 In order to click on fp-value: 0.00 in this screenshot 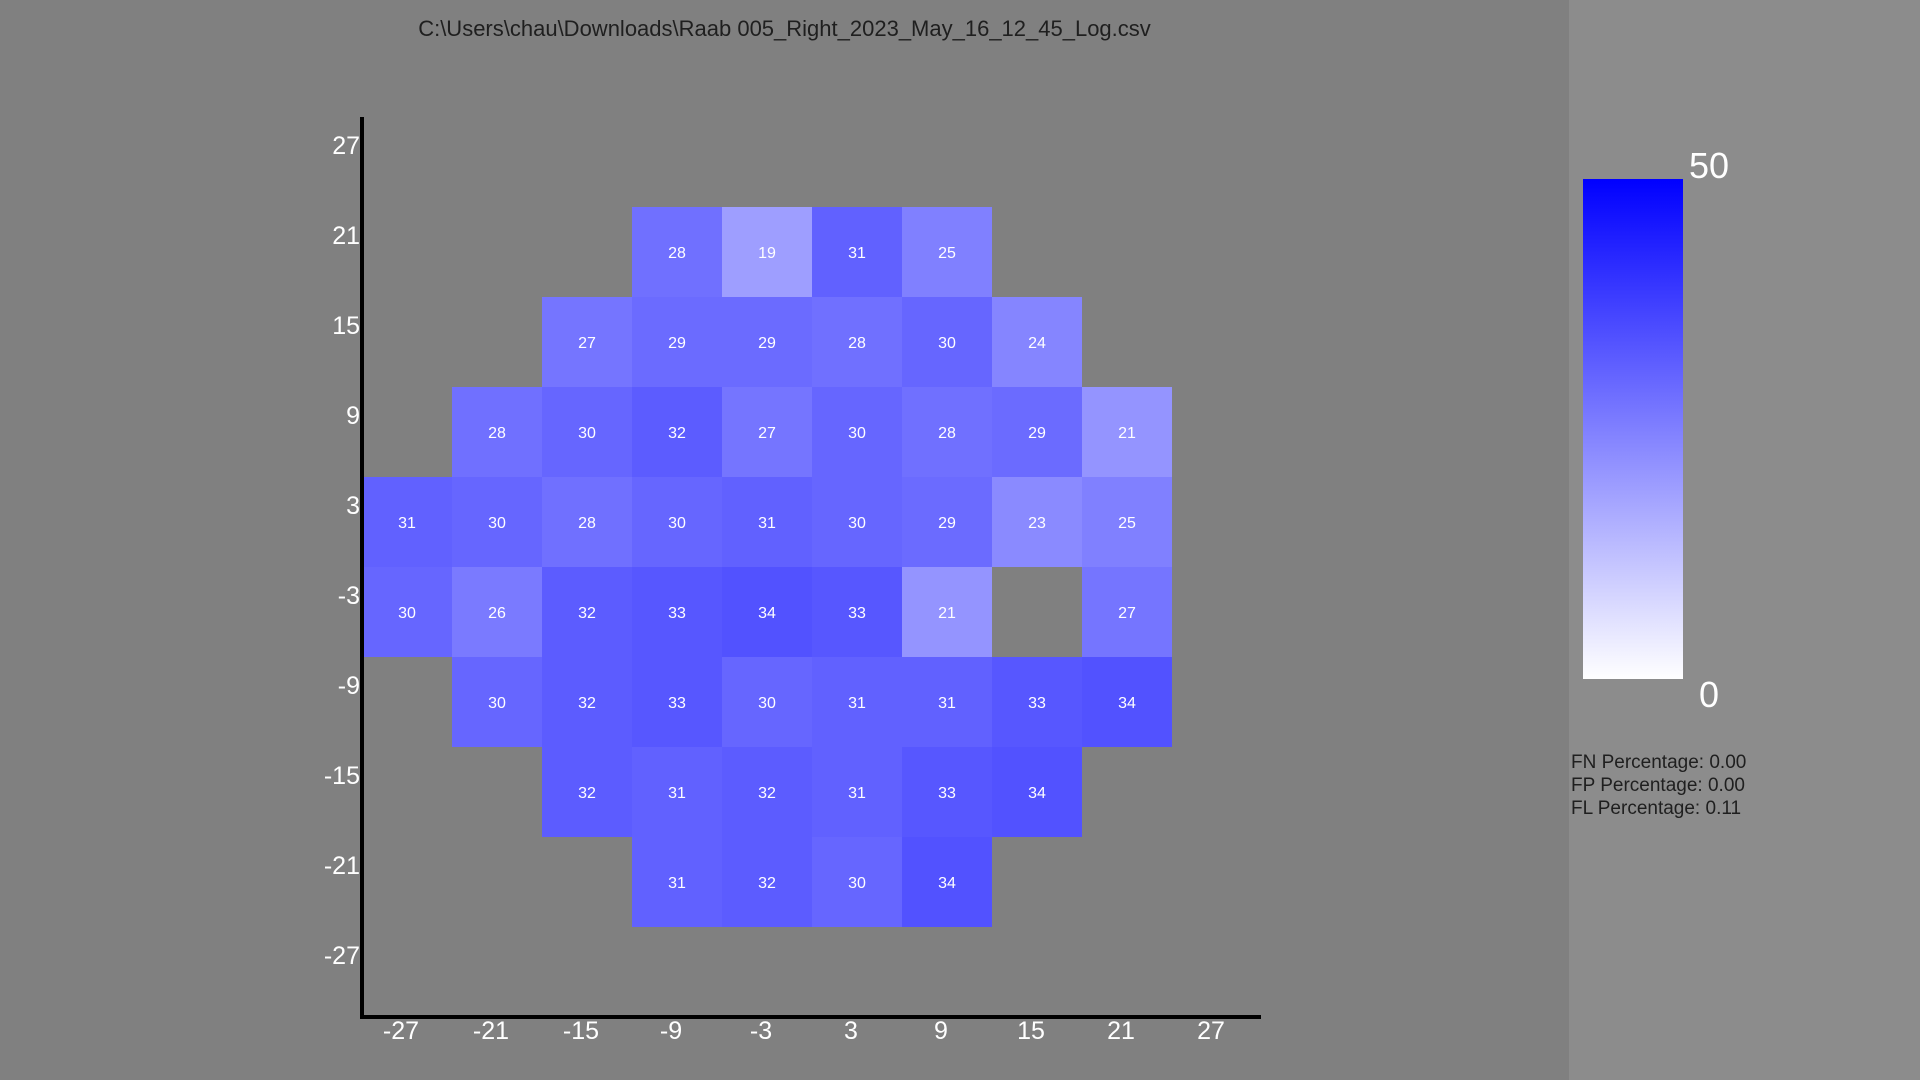, I will do `click(1726, 785)`.